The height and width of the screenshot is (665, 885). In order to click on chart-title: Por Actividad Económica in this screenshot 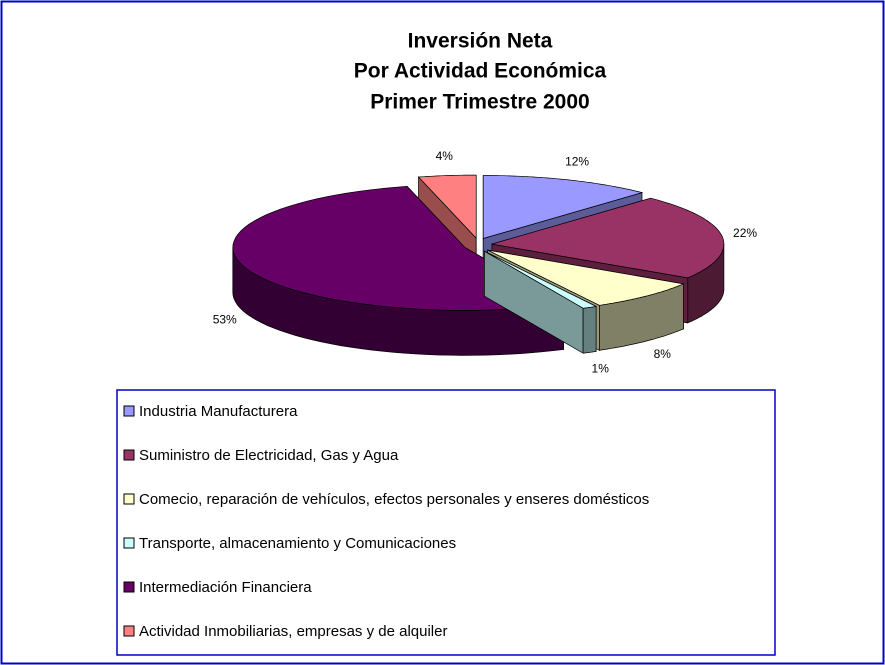, I will do `click(480, 71)`.